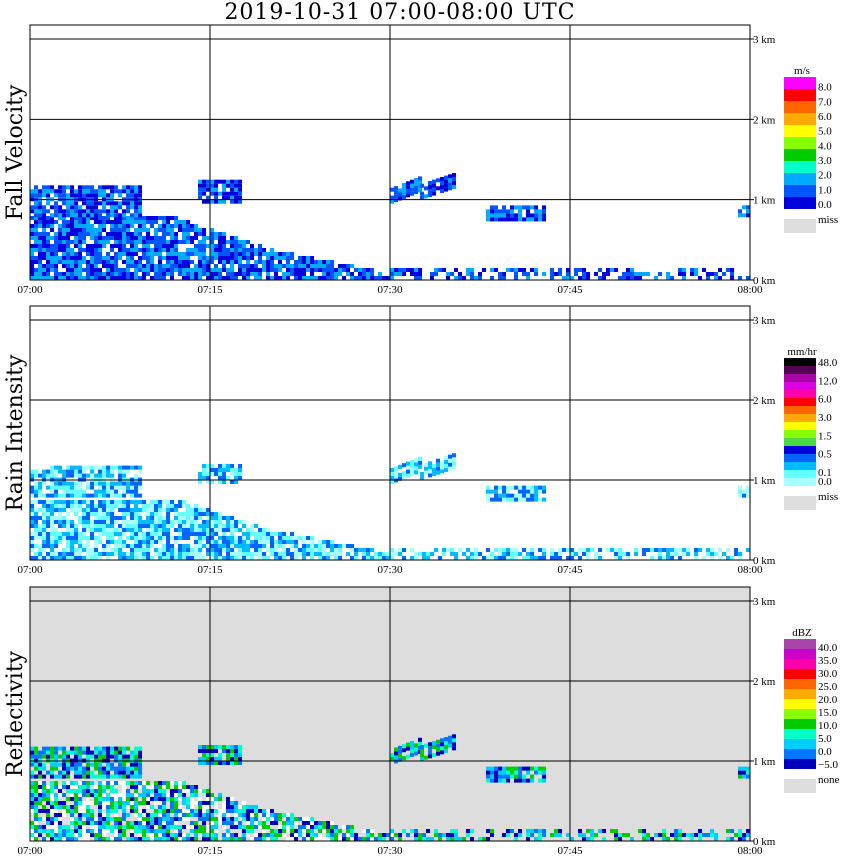 The image size is (850, 868). Describe the element at coordinates (15, 432) in the screenshot. I see `y-axis-label: Rain Intensity` at that location.